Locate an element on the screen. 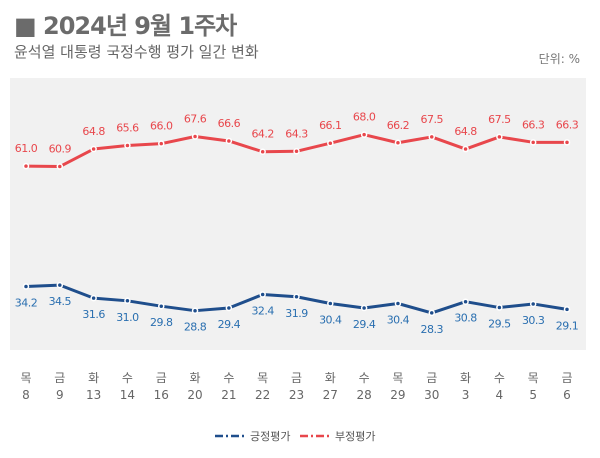  x-tick-date: 23 is located at coordinates (296, 395).